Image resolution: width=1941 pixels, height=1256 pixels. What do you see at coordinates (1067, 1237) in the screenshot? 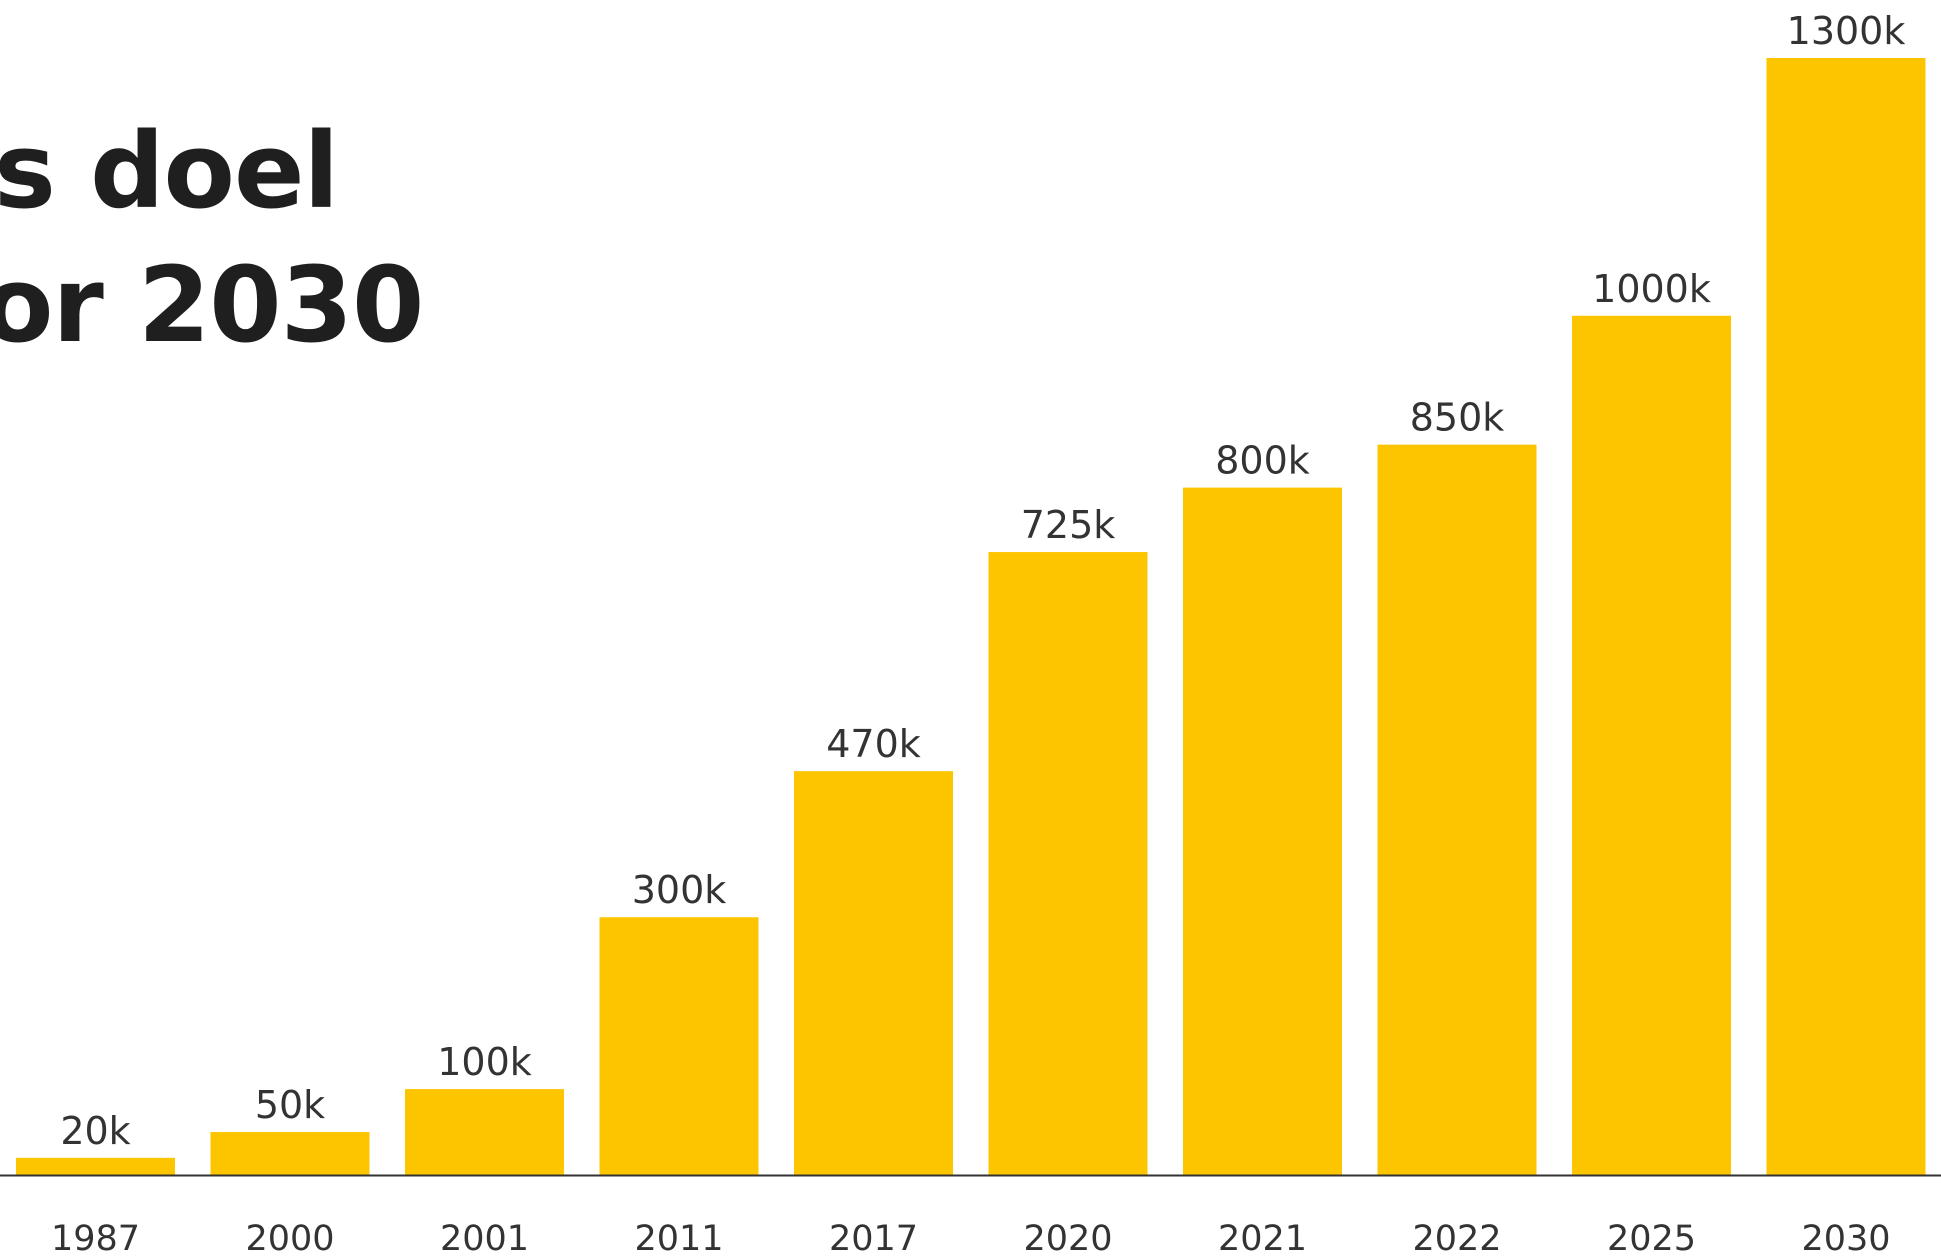
I see `x-tick-label-2020: 2020` at bounding box center [1067, 1237].